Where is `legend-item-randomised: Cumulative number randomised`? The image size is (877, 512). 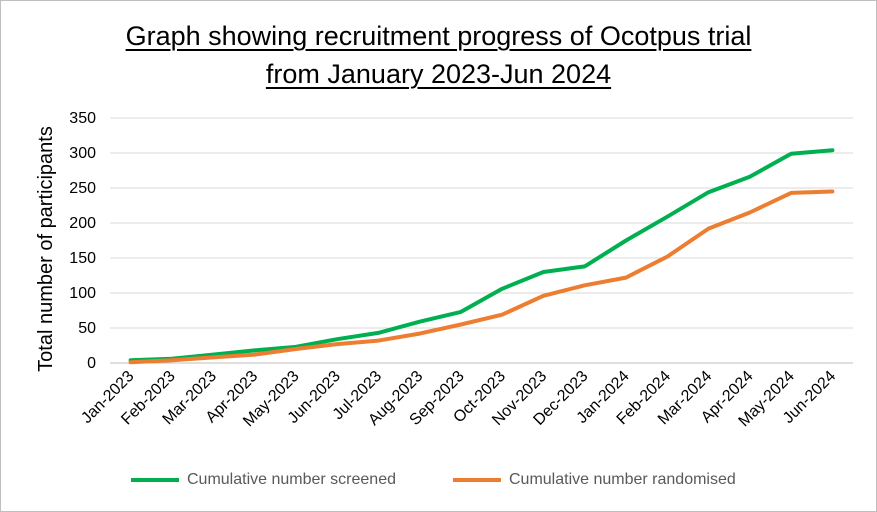
legend-item-randomised: Cumulative number randomised is located at coordinates (594, 480).